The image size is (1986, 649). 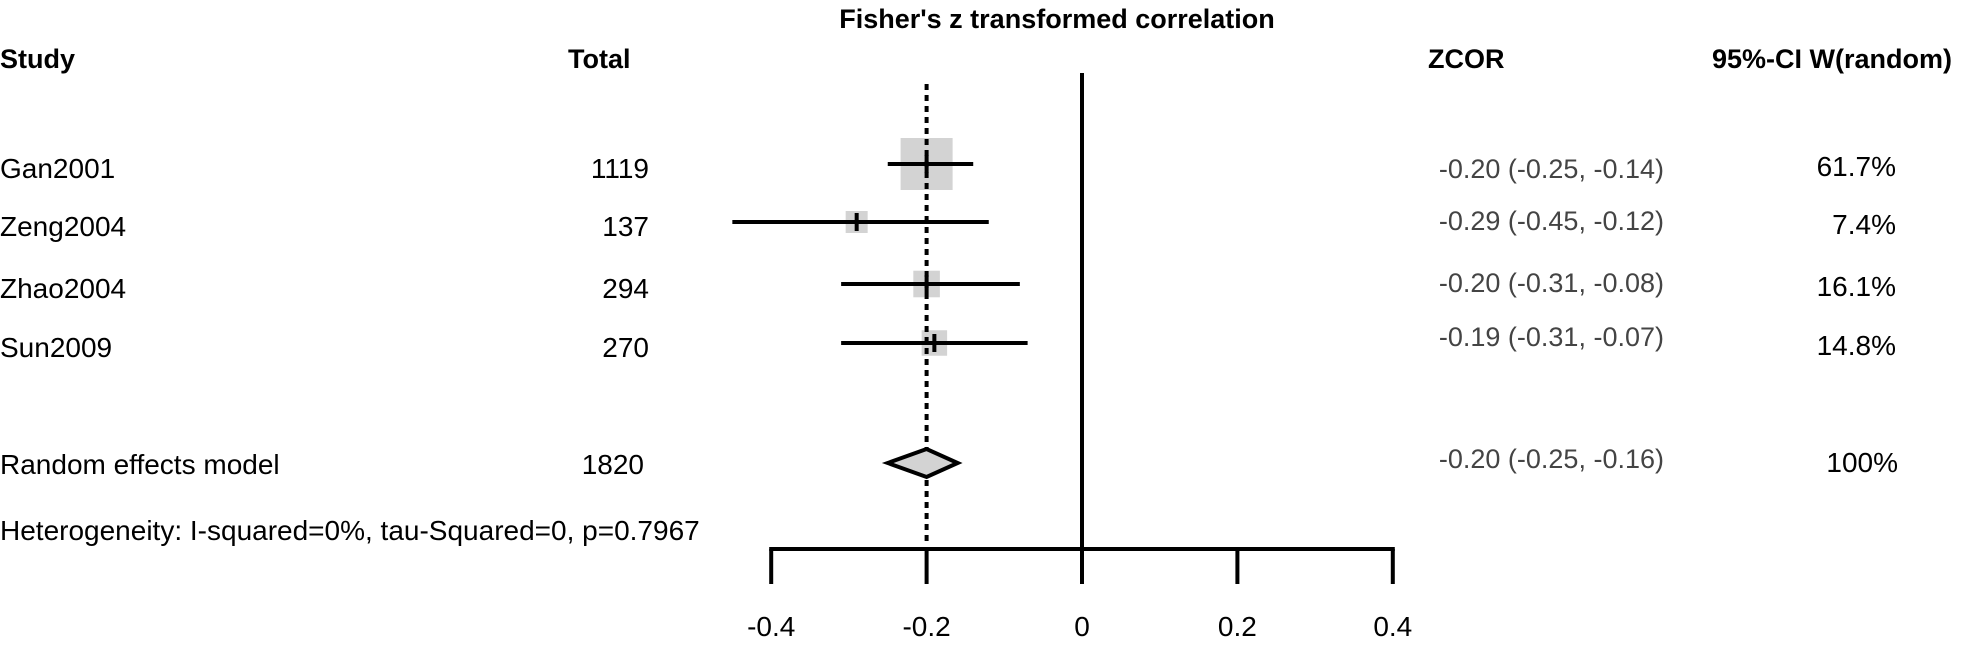 What do you see at coordinates (1862, 462) in the screenshot?
I see `pooled-weight: 100%` at bounding box center [1862, 462].